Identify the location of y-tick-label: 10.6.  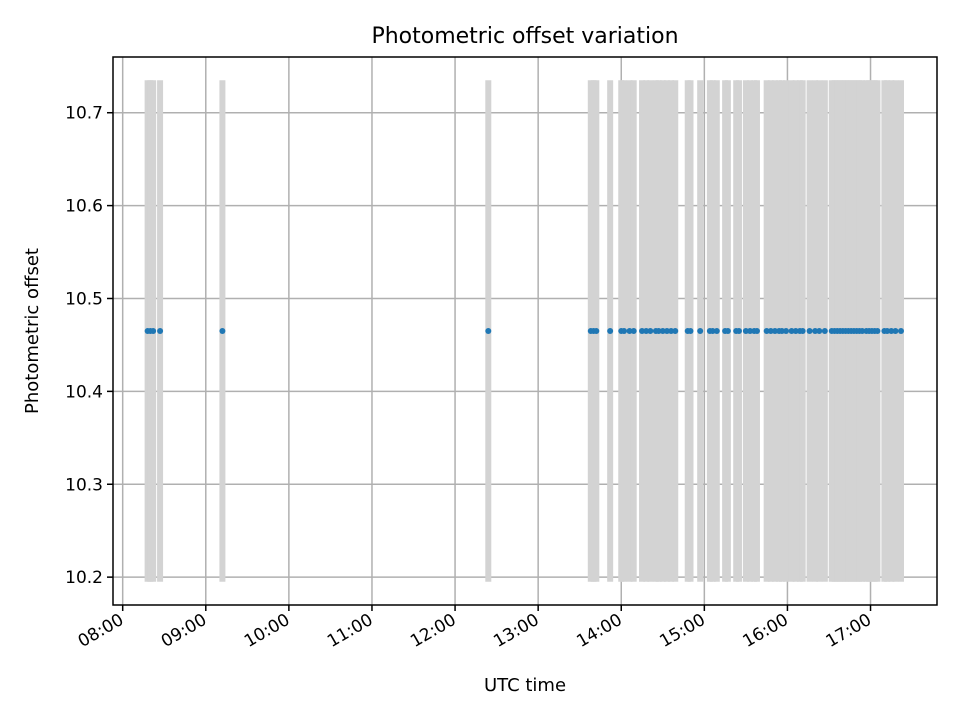
(84, 207).